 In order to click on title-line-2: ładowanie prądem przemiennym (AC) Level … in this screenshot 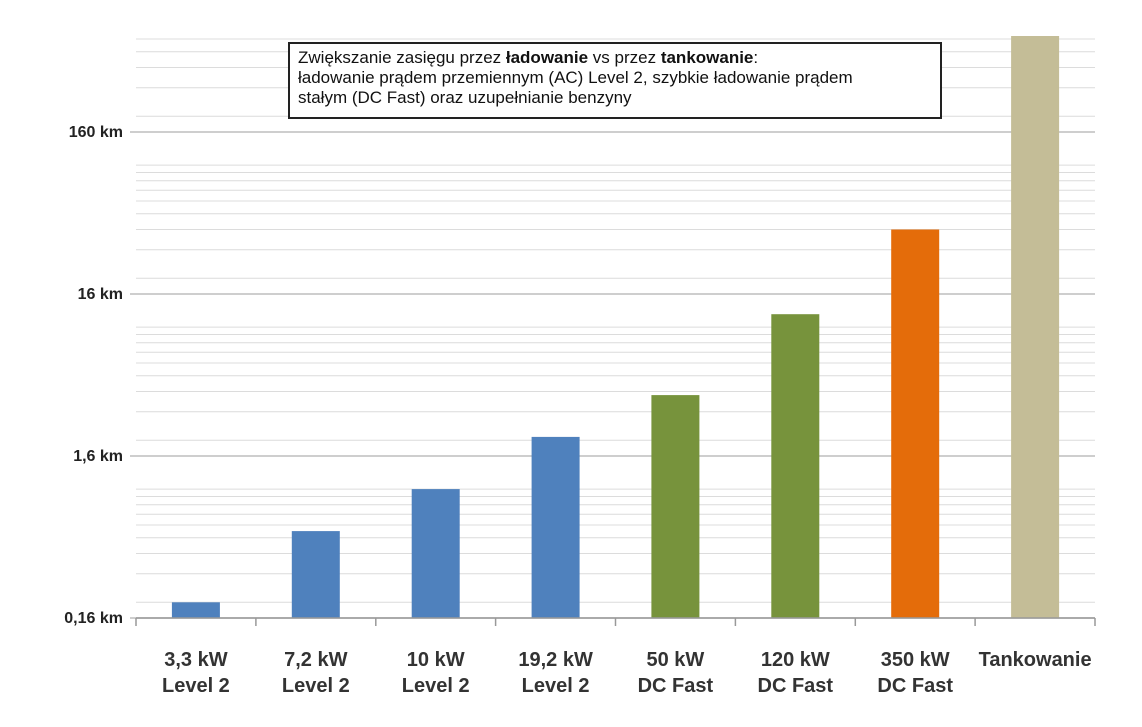, I will do `click(575, 77)`.